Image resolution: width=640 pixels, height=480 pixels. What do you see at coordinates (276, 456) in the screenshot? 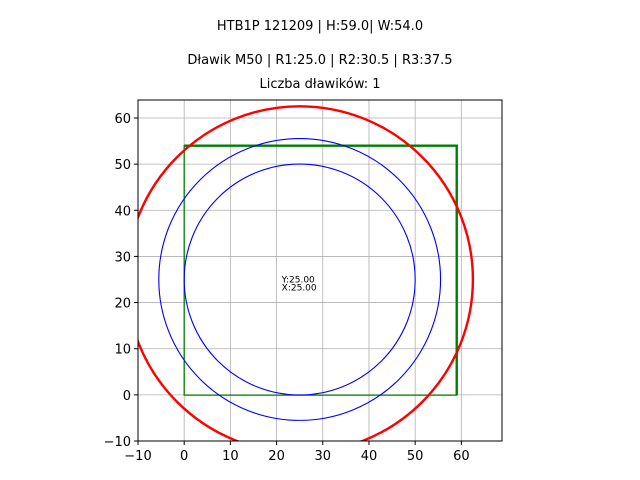
I see `x-tick-label: 20` at bounding box center [276, 456].